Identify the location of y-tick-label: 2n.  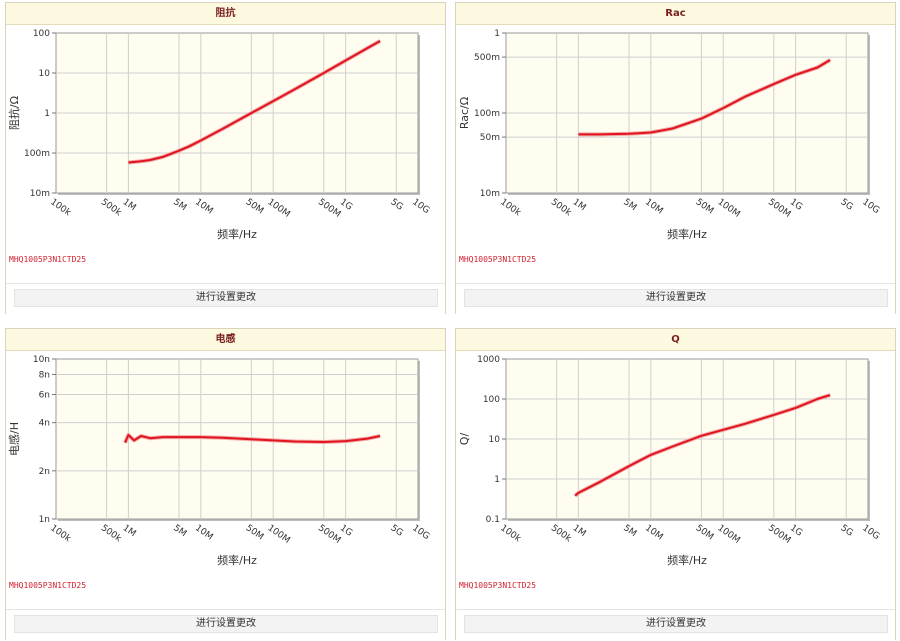
(44, 472).